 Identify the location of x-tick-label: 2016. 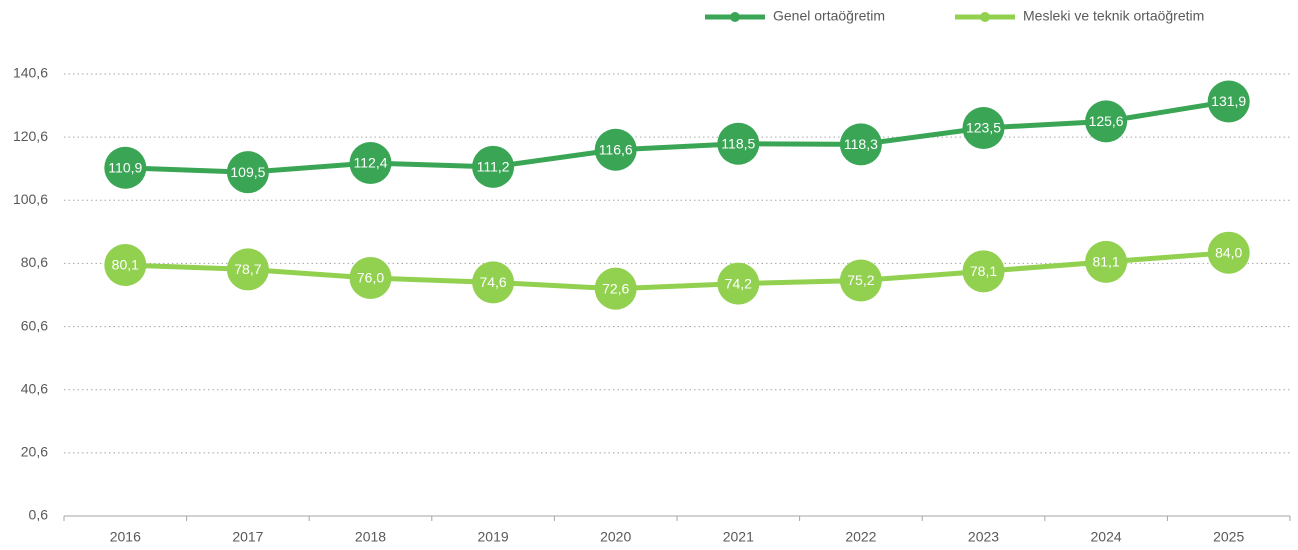
(125, 537).